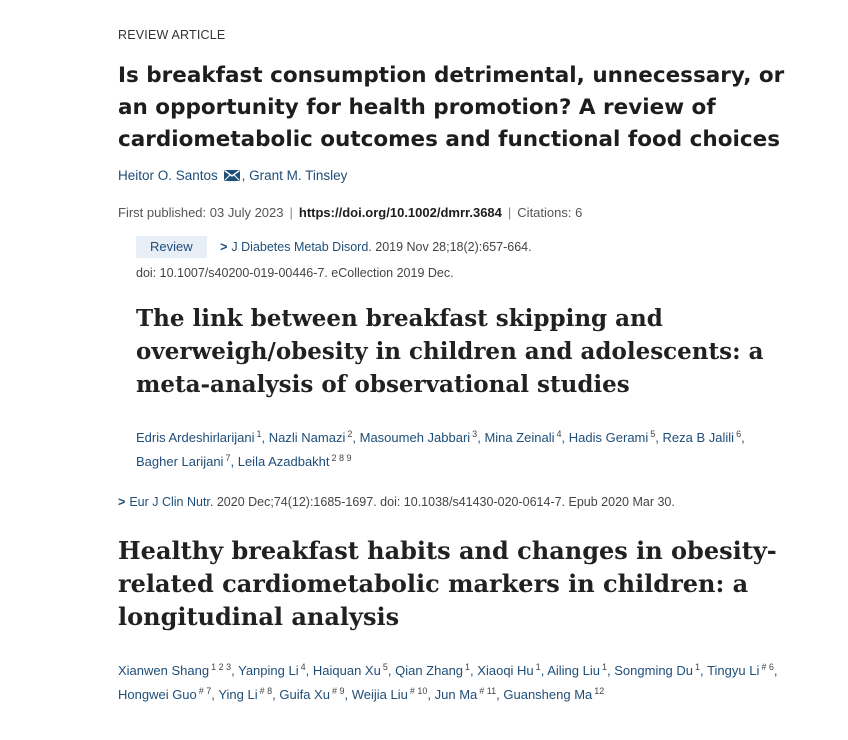  Describe the element at coordinates (301, 247) in the screenshot. I see `journal-link: J Diabetes Metab Disord.` at that location.